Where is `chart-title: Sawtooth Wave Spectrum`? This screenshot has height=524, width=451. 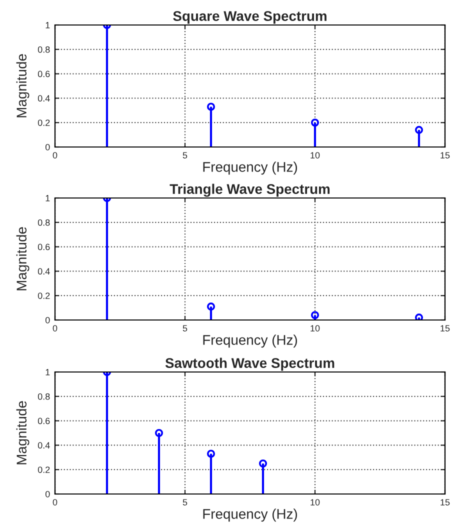
chart-title: Sawtooth Wave Spectrum is located at coordinates (249, 364).